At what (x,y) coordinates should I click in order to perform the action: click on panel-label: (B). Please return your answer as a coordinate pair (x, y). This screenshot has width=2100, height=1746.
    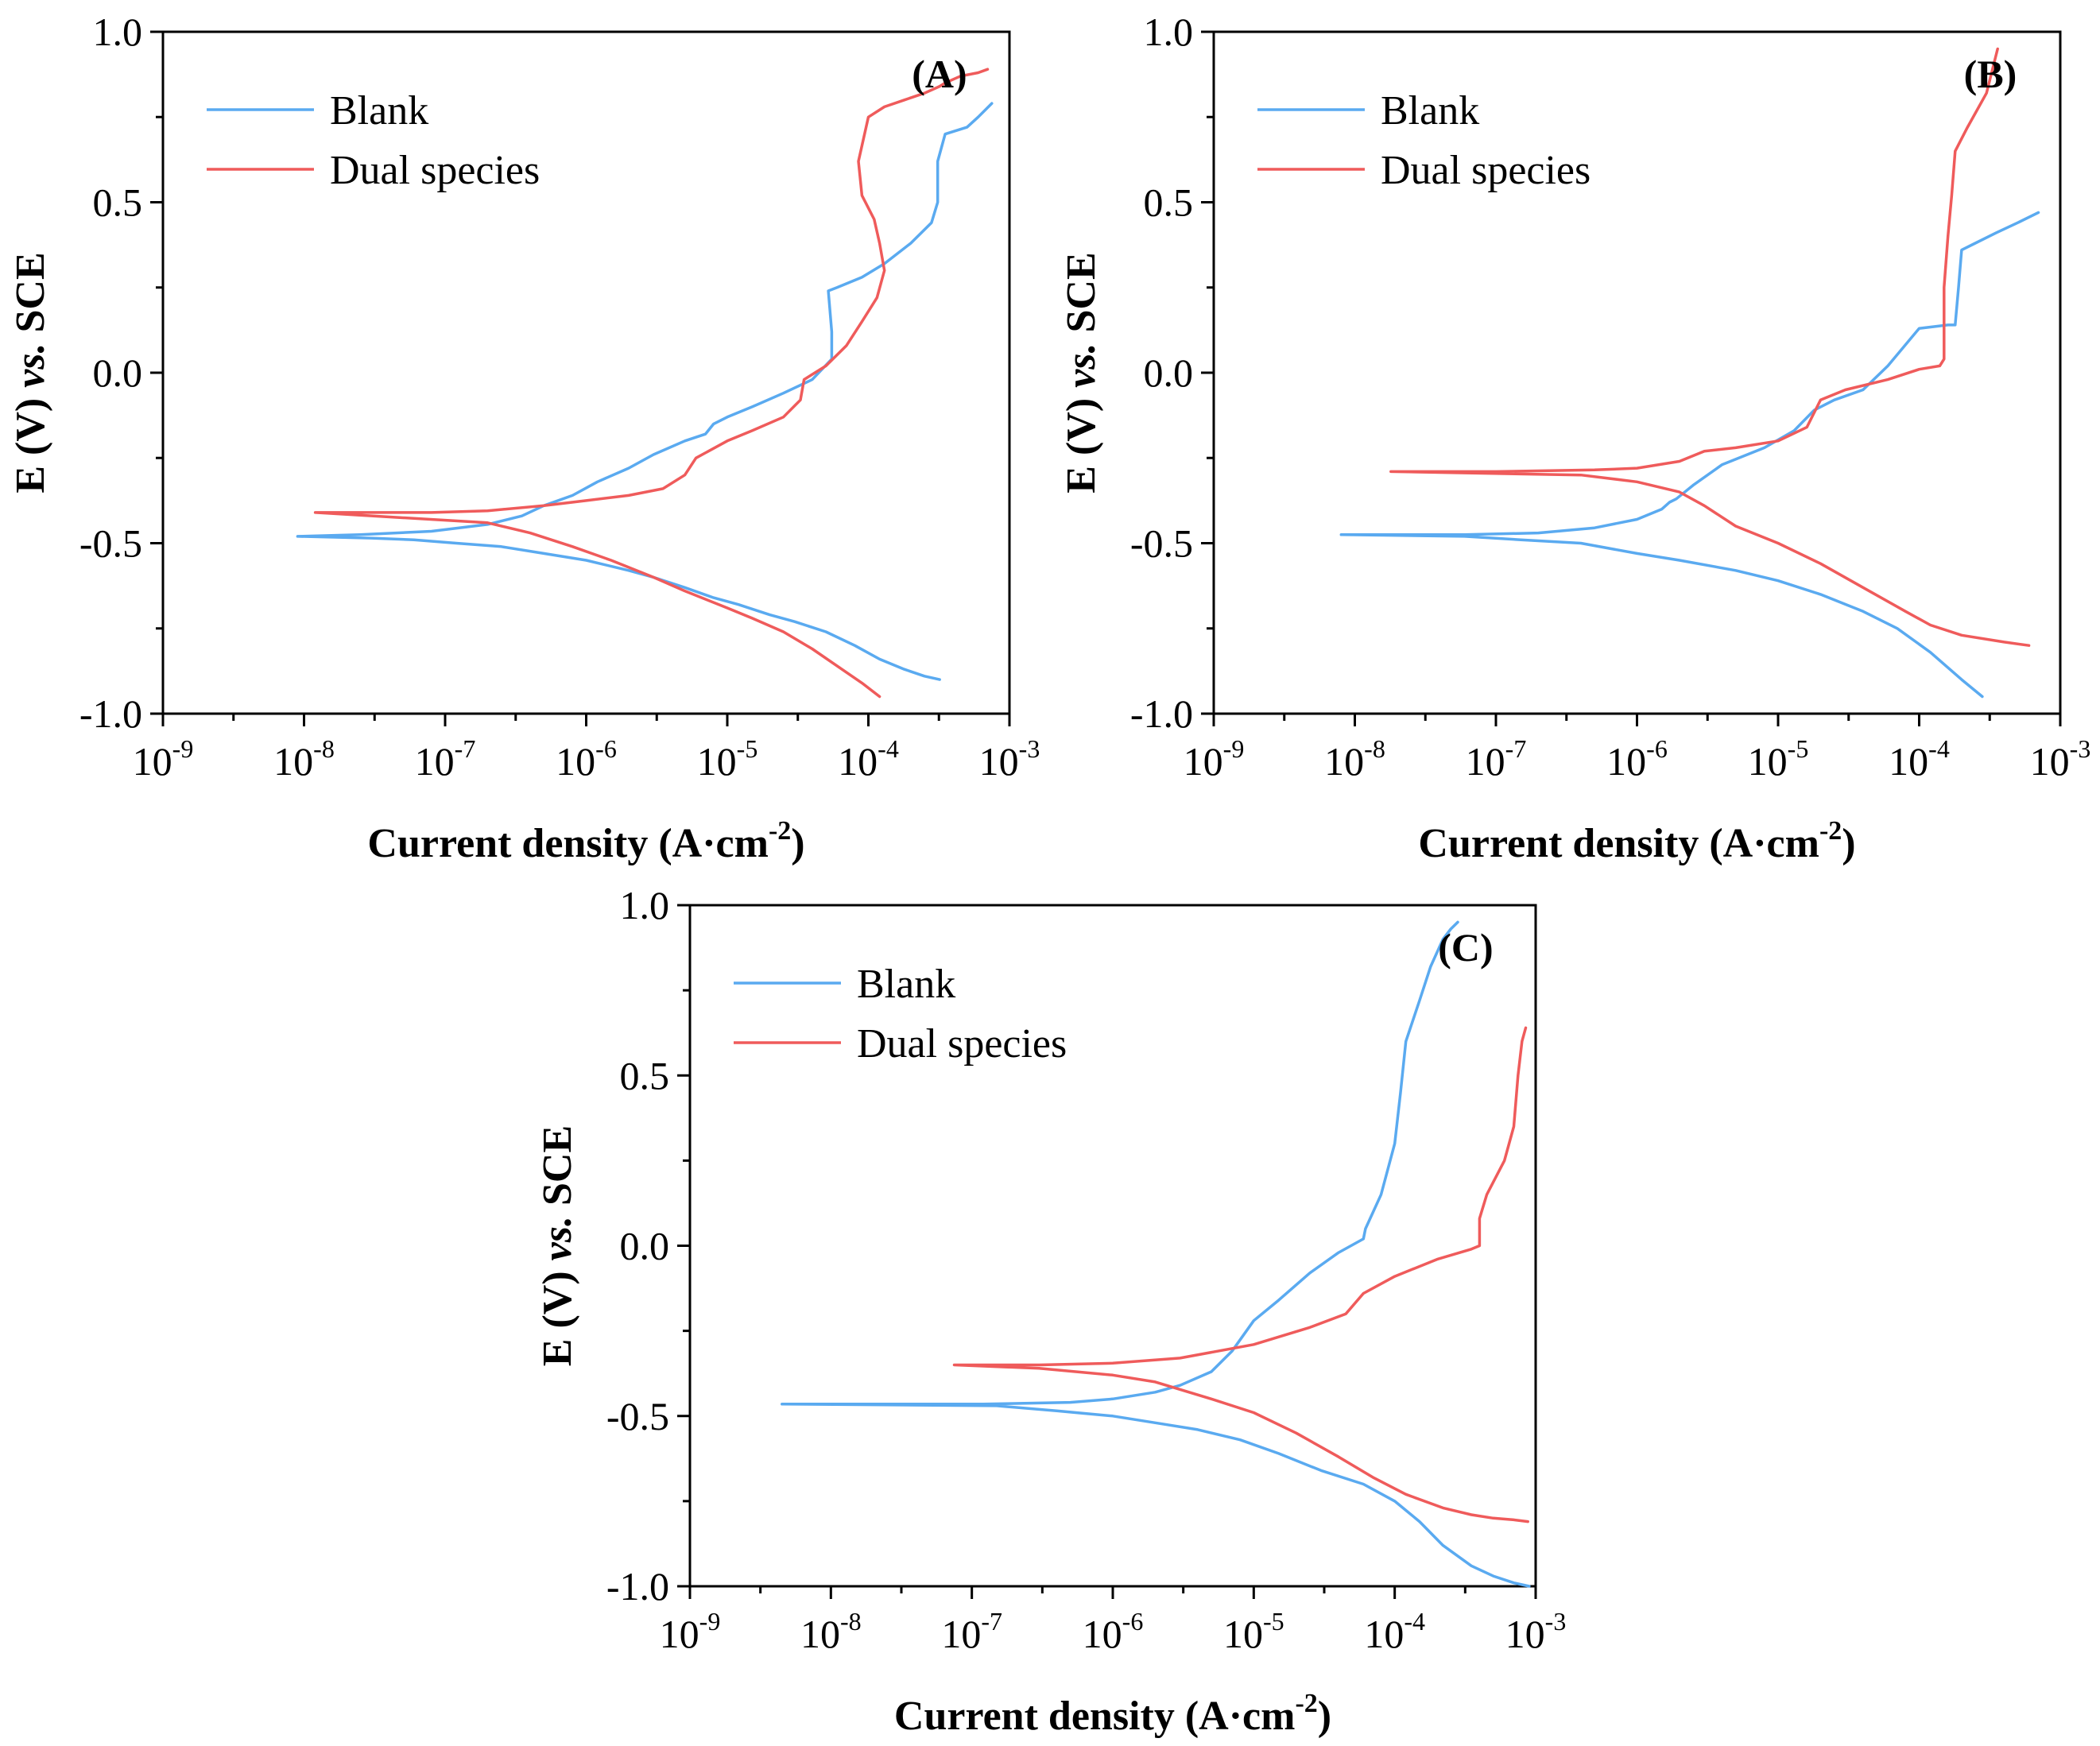
    Looking at the image, I should click on (1990, 74).